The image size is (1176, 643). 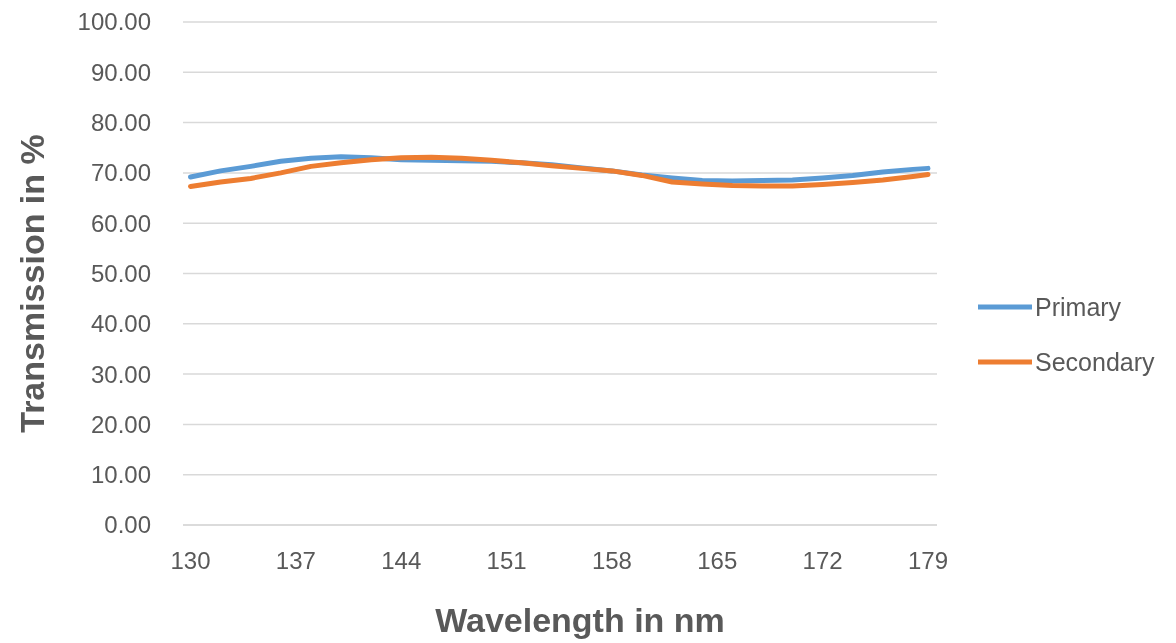 I want to click on x-axis-title: Wavelength in nm, so click(x=580, y=620).